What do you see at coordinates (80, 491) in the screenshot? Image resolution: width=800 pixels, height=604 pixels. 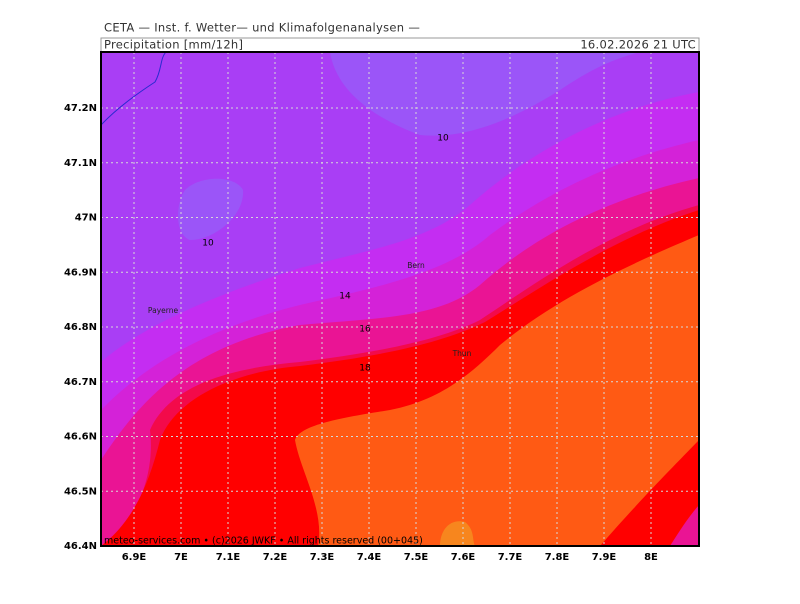 I see `lat-label: 46.5N` at bounding box center [80, 491].